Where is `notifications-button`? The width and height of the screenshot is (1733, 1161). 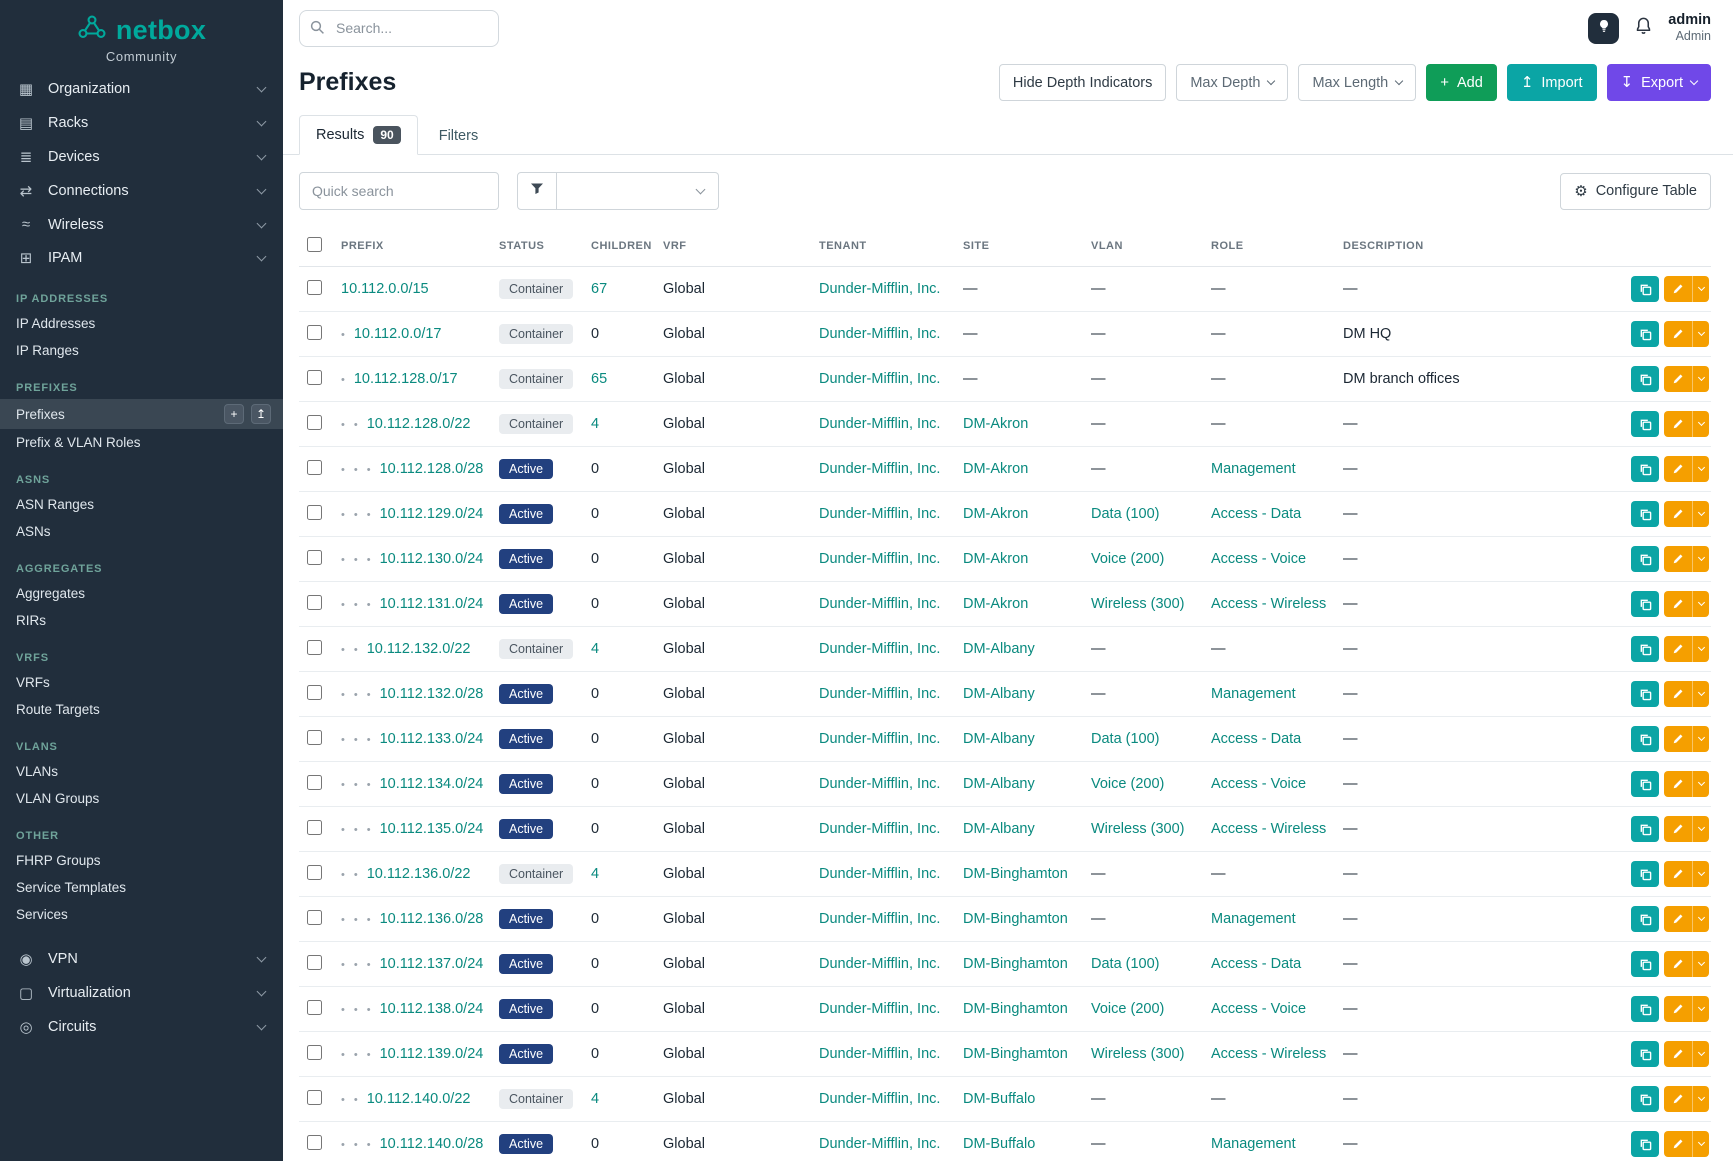
notifications-button is located at coordinates (1643, 28).